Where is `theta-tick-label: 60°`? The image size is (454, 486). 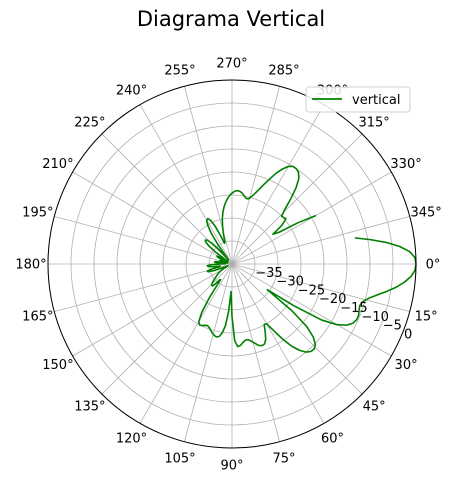 theta-tick-label: 60° is located at coordinates (332, 439).